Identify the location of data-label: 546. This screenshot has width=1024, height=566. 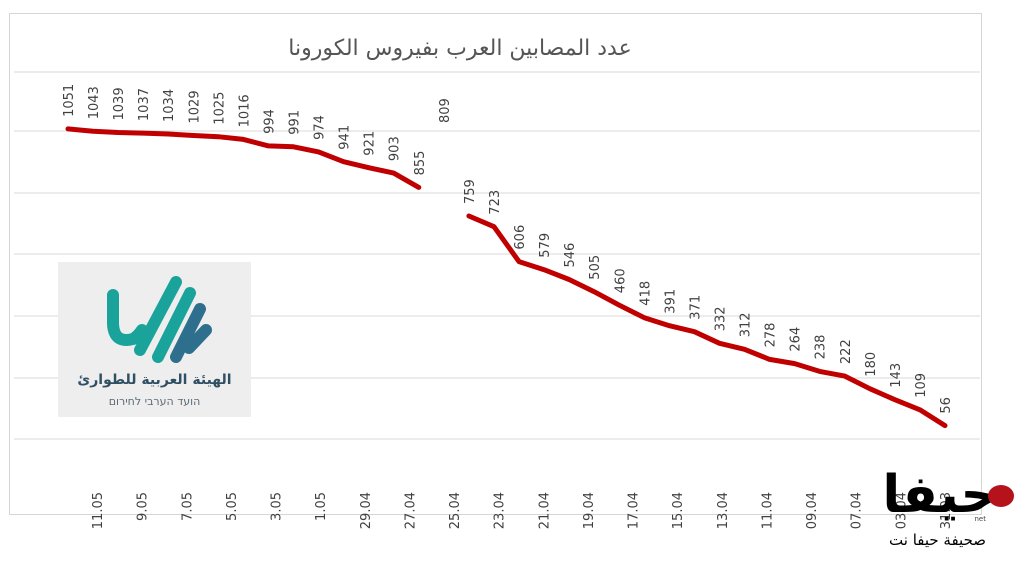
(570, 255).